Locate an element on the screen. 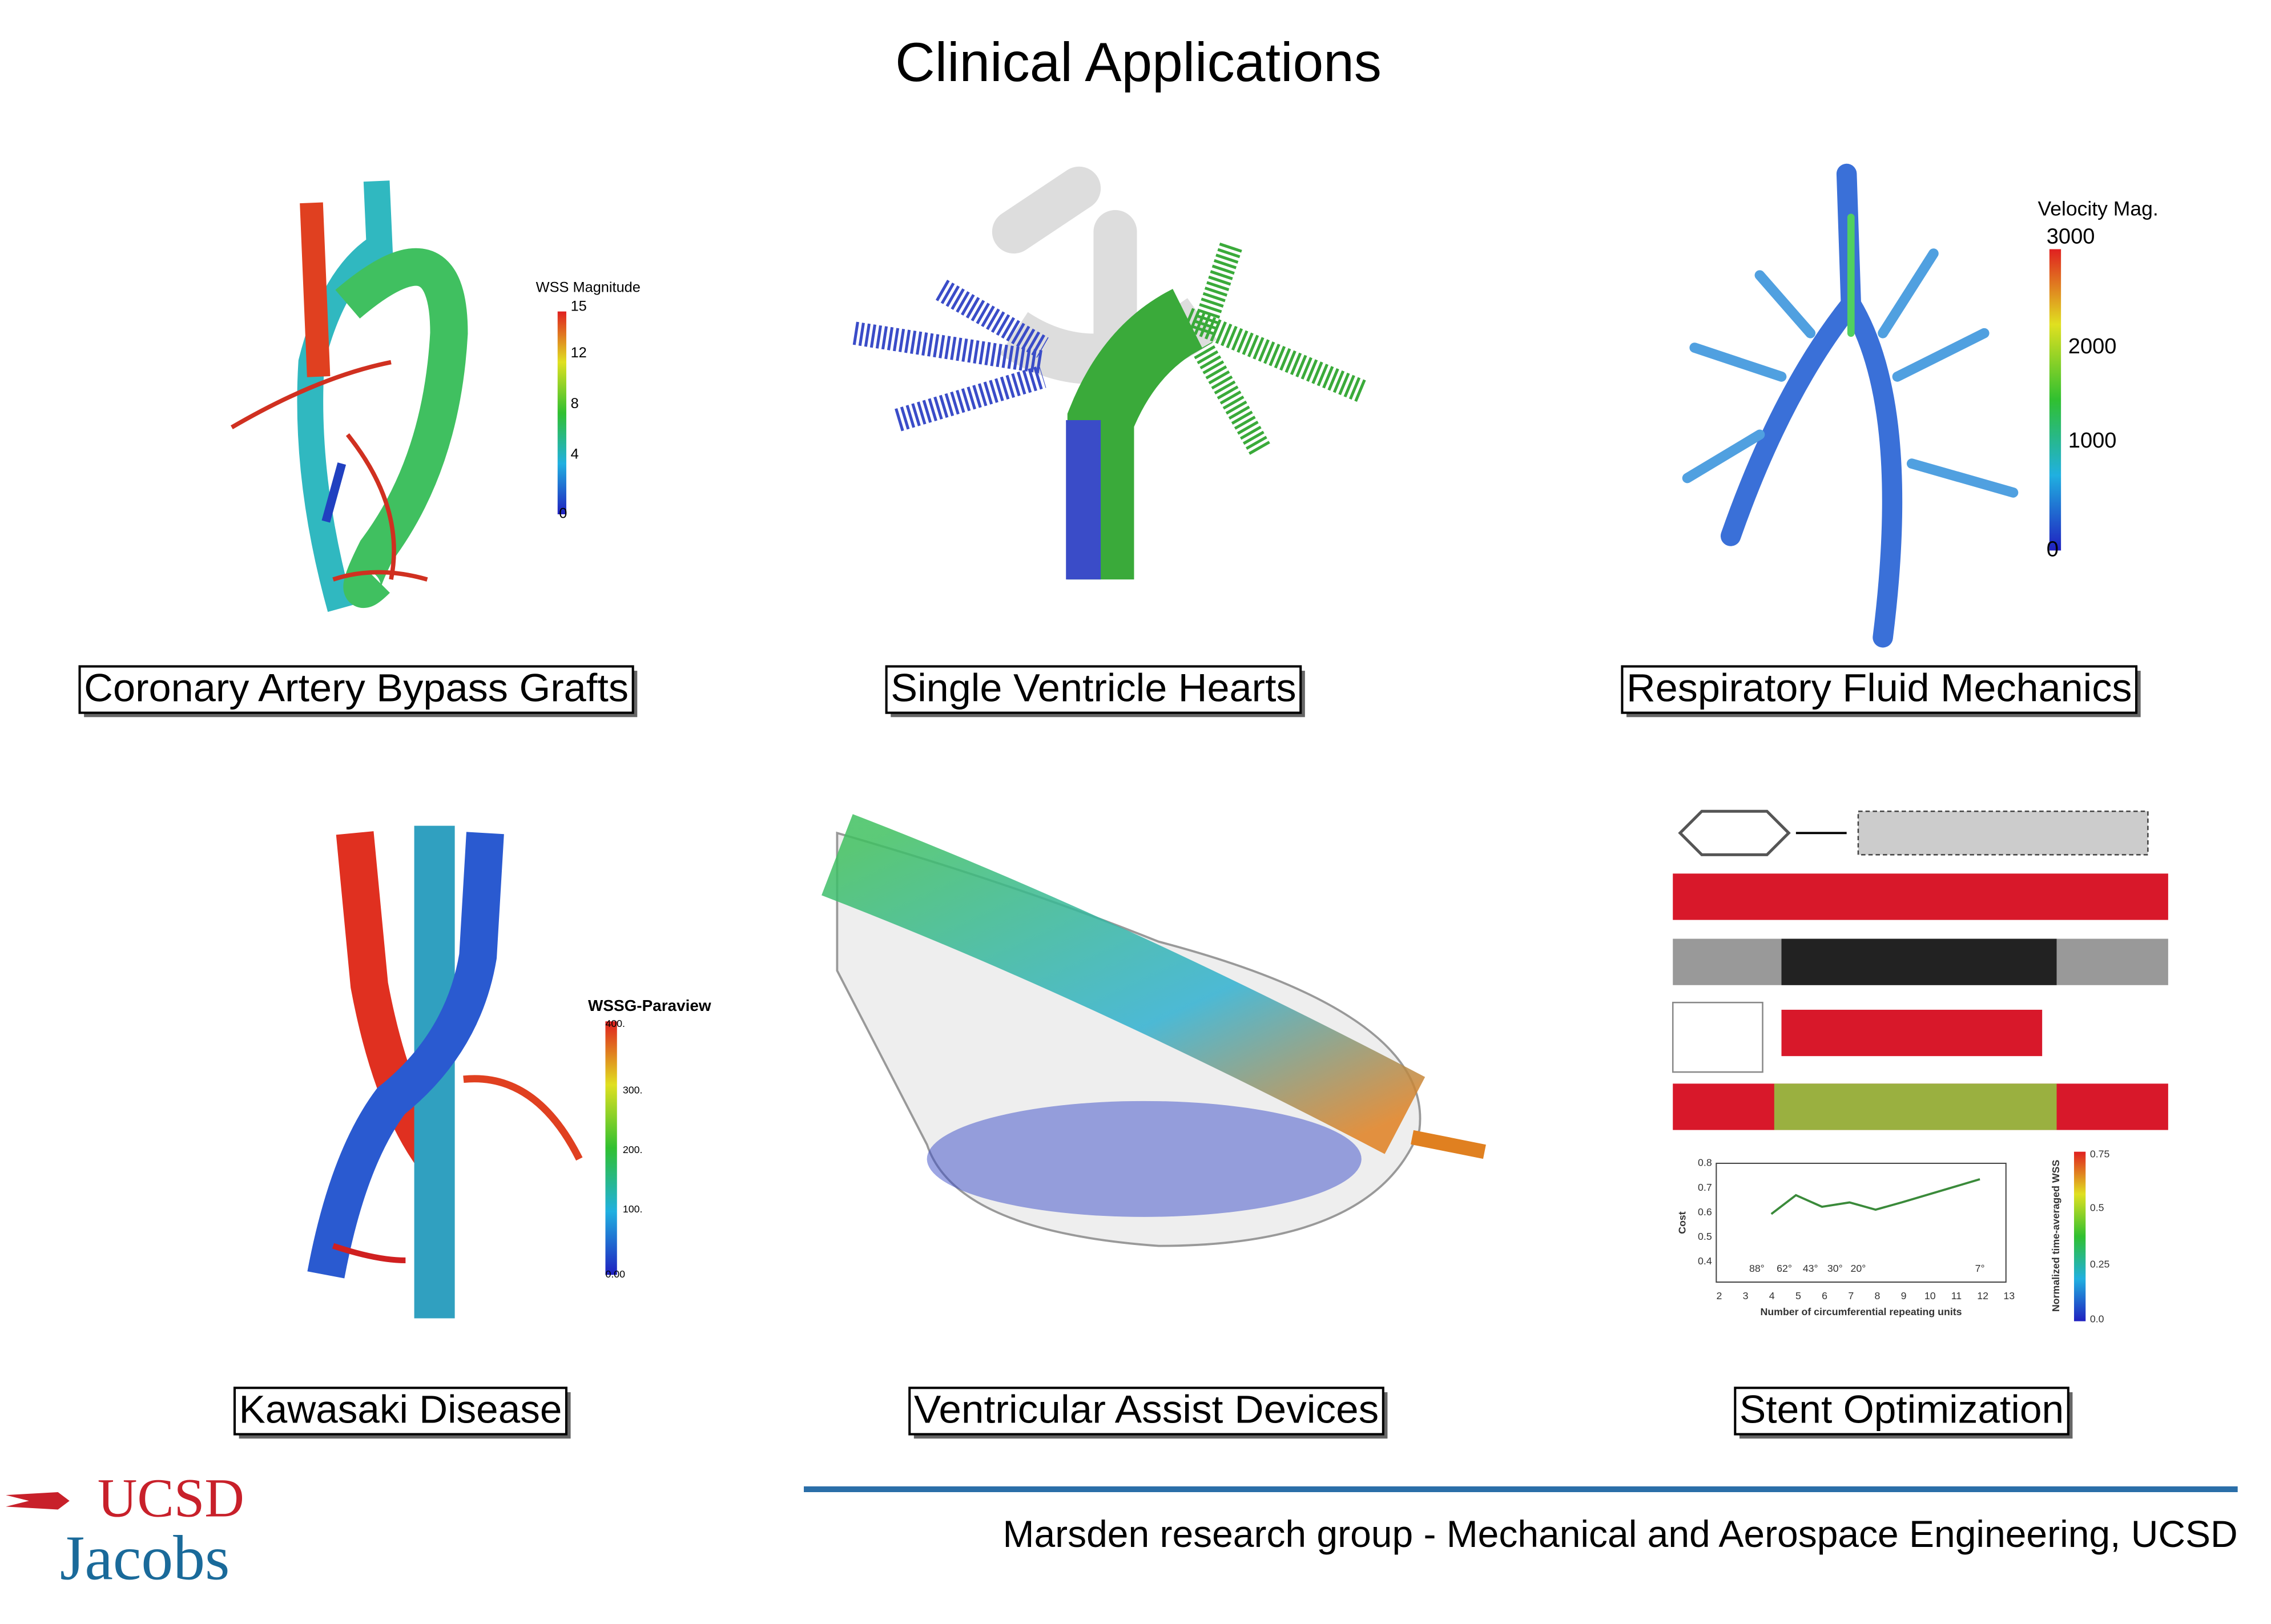 This screenshot has height=1624, width=2271. plot-x-tick: 13 is located at coordinates (2009, 1295).